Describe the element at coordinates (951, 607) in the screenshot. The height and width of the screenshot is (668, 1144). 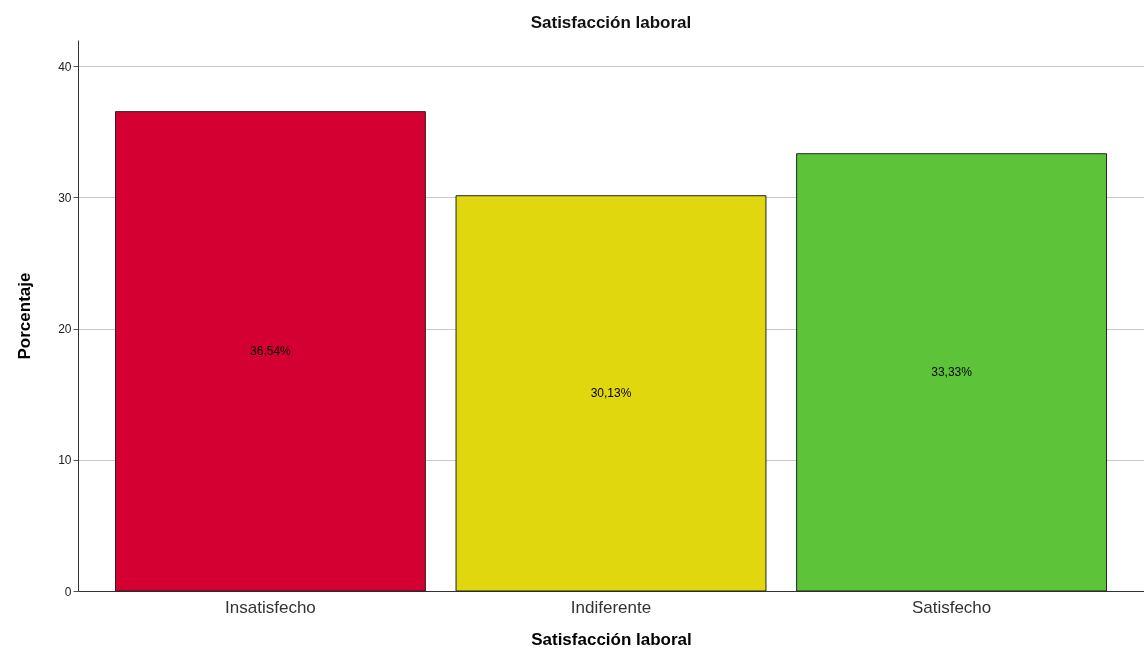
I see `x-tick-label: Satisfecho` at that location.